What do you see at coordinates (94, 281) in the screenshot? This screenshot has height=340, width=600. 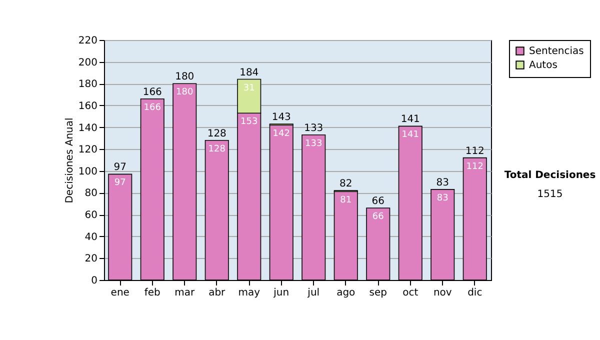 I see `y-tick-label: 0` at bounding box center [94, 281].